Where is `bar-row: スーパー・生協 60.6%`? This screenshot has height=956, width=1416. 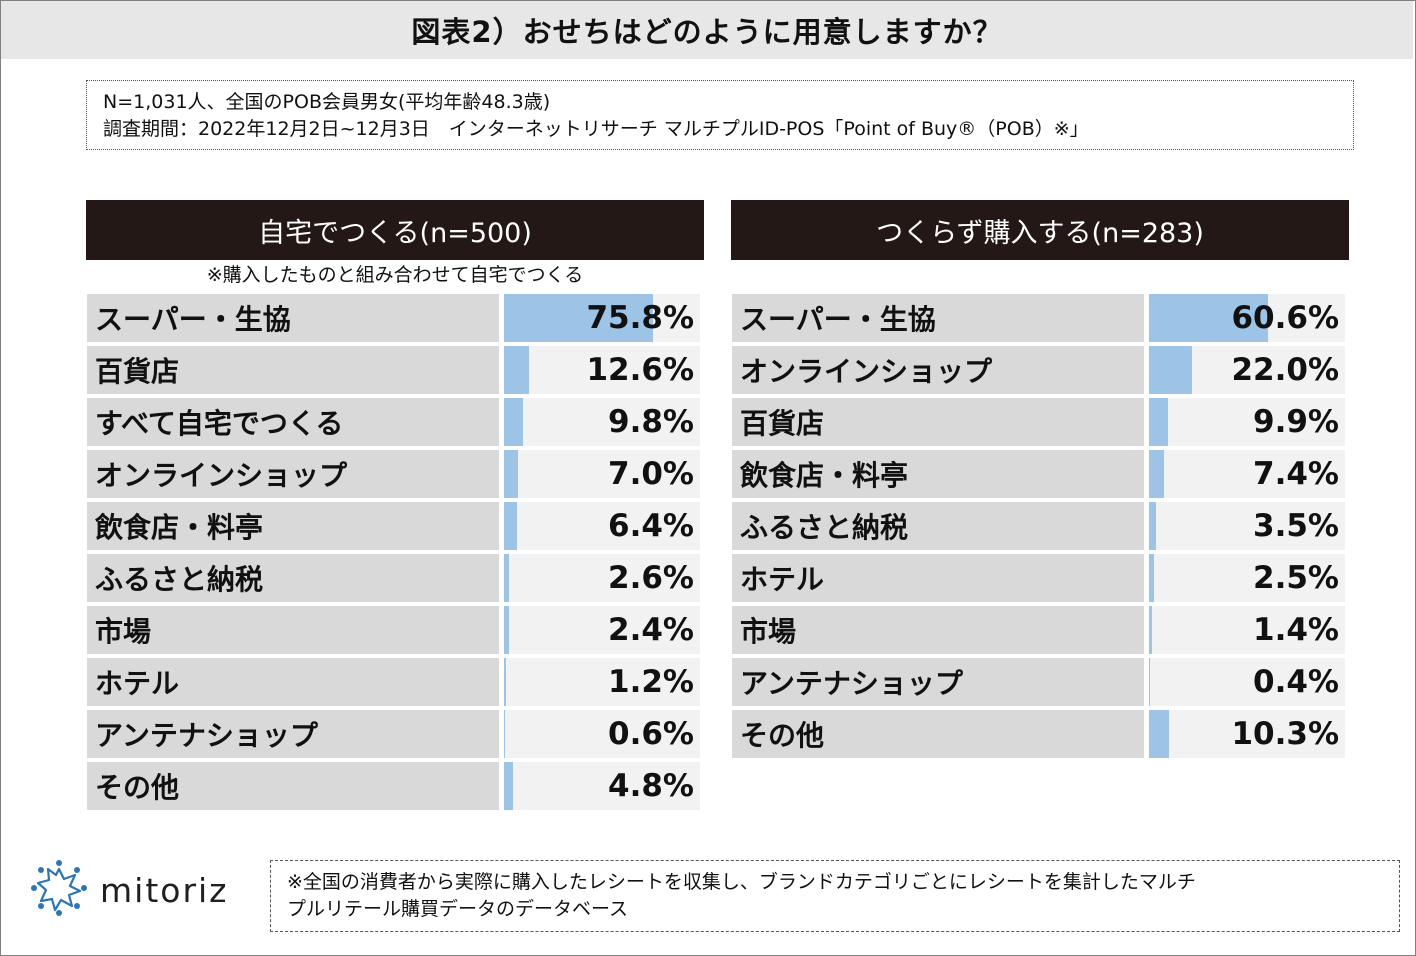 bar-row: スーパー・生協 60.6% is located at coordinates (1040, 318).